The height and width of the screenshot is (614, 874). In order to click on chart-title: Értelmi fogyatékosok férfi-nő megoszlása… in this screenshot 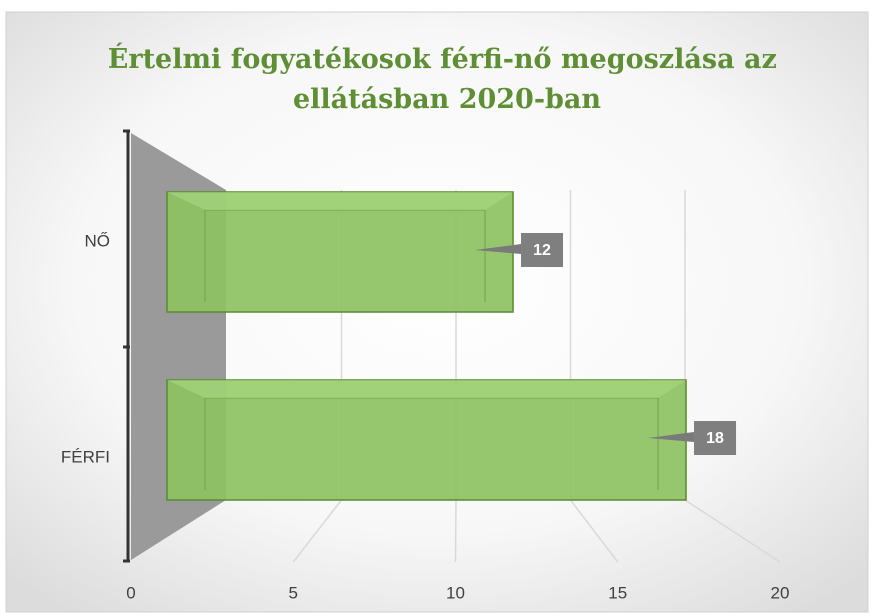, I will do `click(447, 78)`.